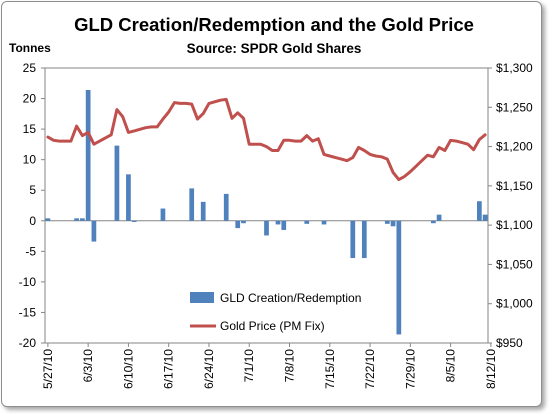 This screenshot has height=414, width=549. Describe the element at coordinates (370, 369) in the screenshot. I see `x-tick-label: 7/22/10` at that location.